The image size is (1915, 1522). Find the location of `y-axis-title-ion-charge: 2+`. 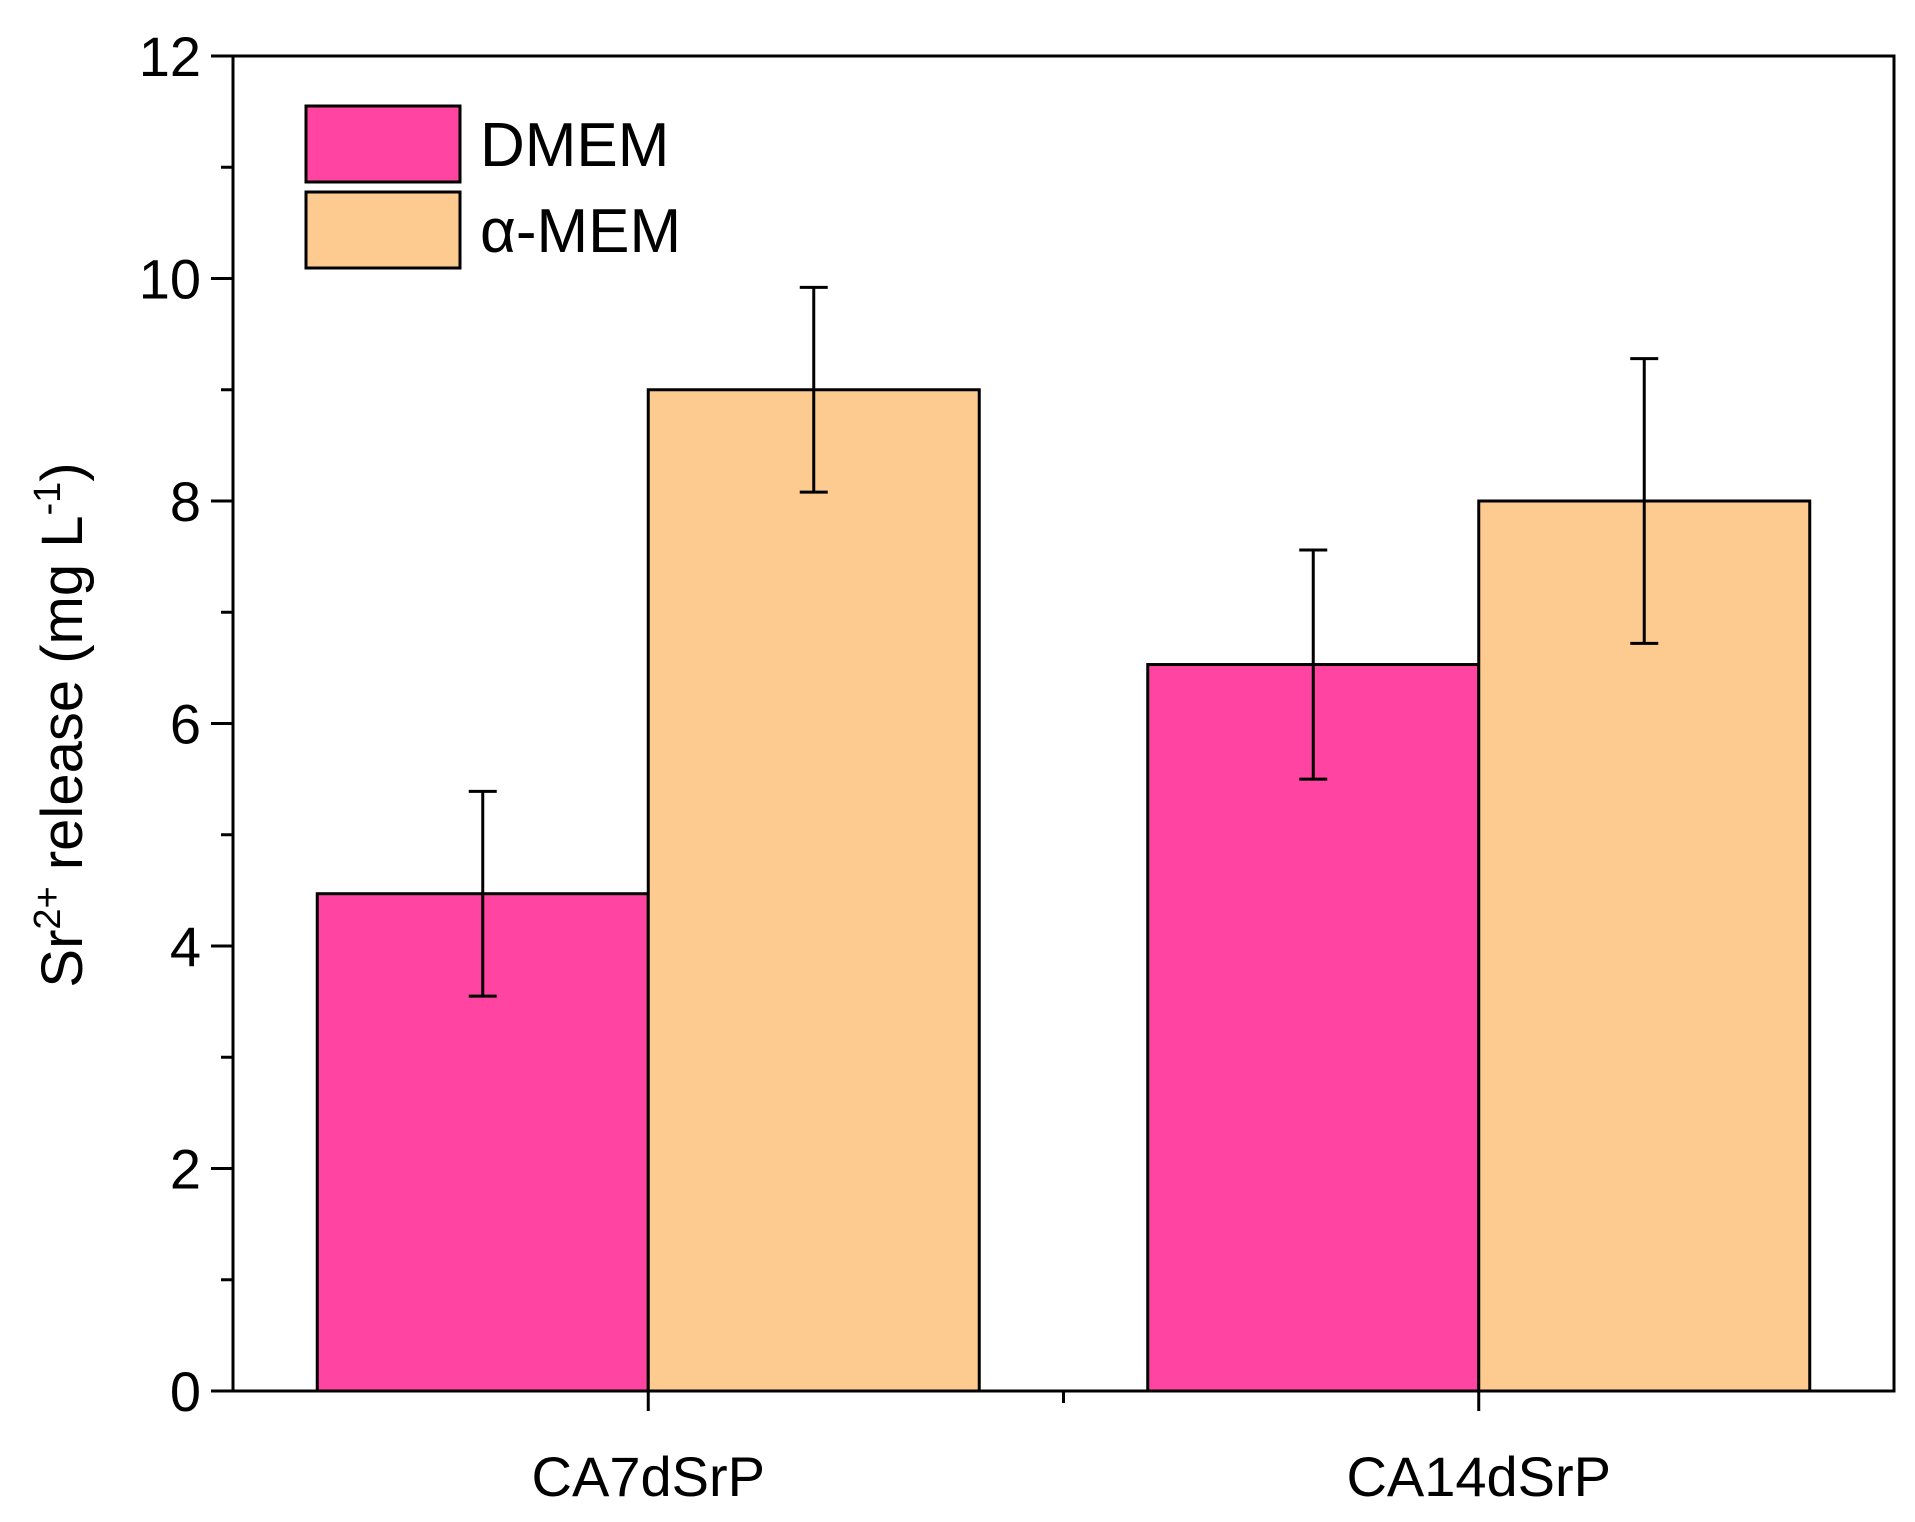

y-axis-title-ion-charge: 2+ is located at coordinates (48, 907).